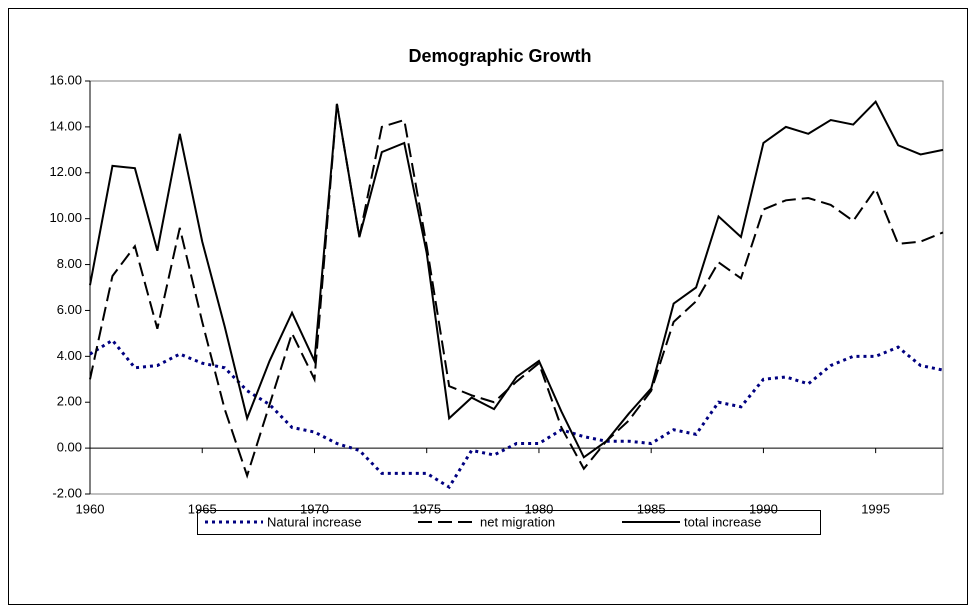 The height and width of the screenshot is (612, 977). What do you see at coordinates (65, 79) in the screenshot?
I see `y-tick-label: 16.00` at bounding box center [65, 79].